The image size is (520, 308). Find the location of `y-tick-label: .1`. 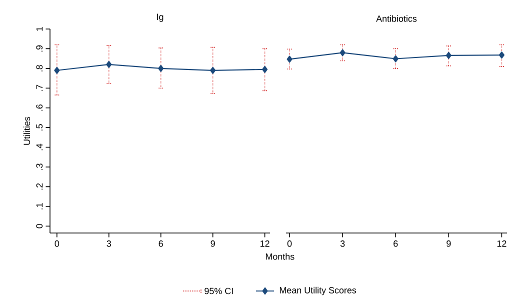

y-tick-label: .1 is located at coordinates (39, 206).